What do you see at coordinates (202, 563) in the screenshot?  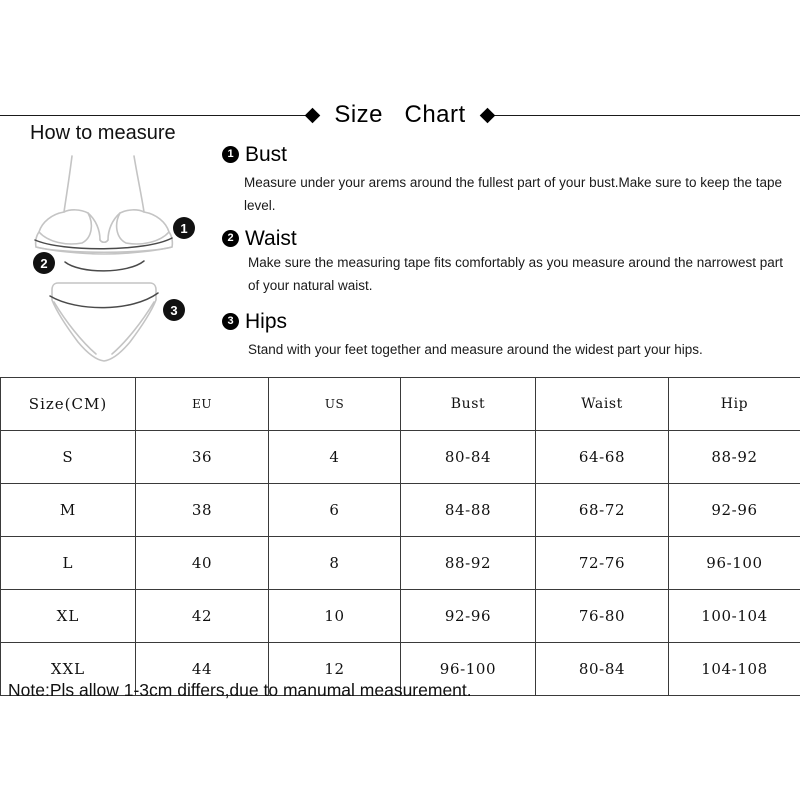 I see `cell-eu: 40` at bounding box center [202, 563].